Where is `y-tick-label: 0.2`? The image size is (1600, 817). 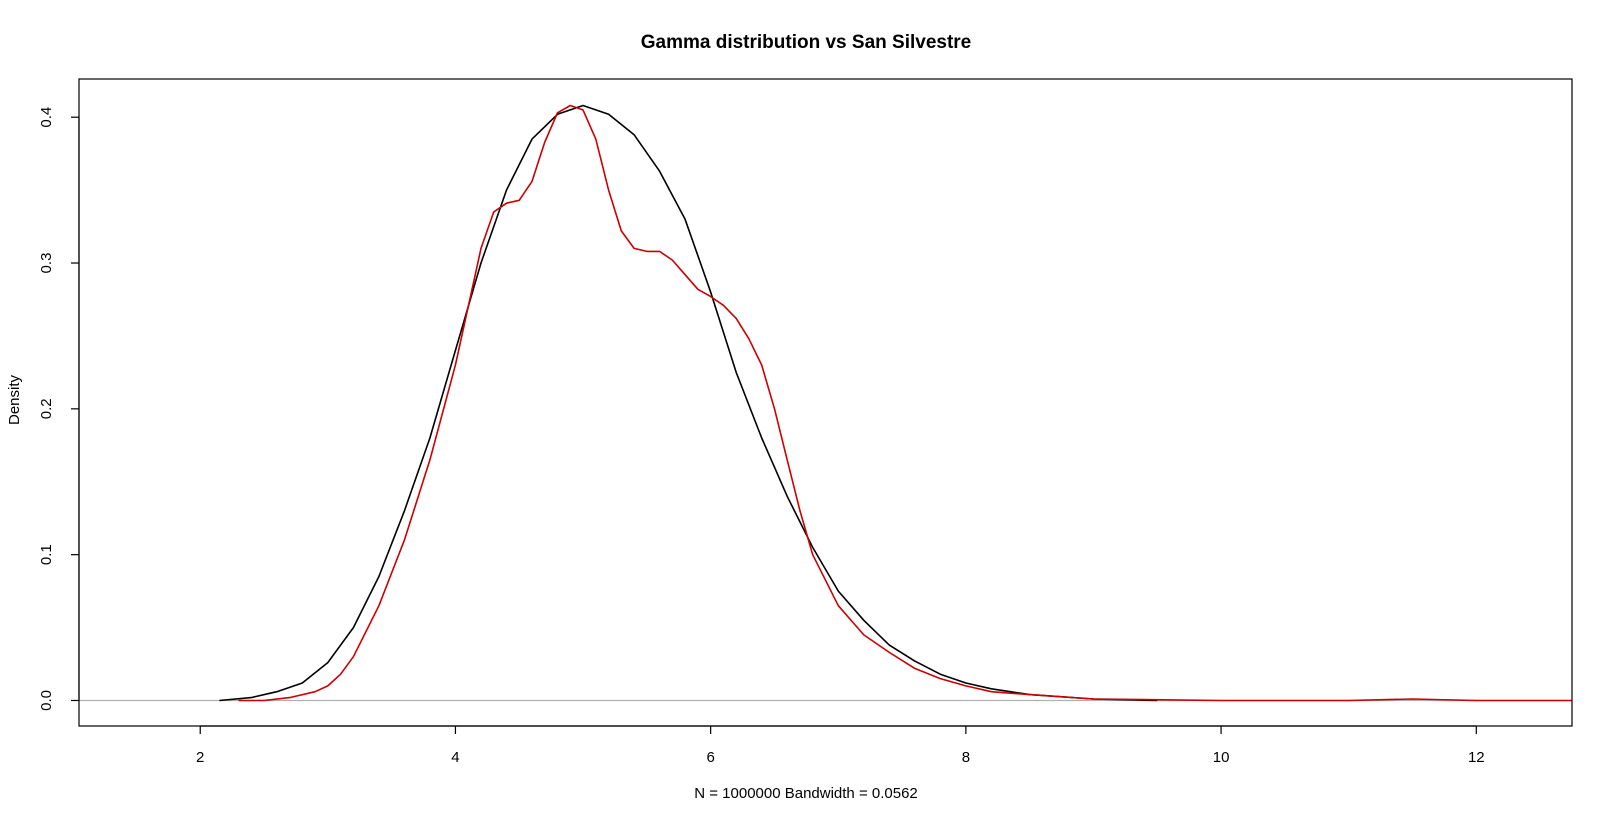 y-tick-label: 0.2 is located at coordinates (46, 408).